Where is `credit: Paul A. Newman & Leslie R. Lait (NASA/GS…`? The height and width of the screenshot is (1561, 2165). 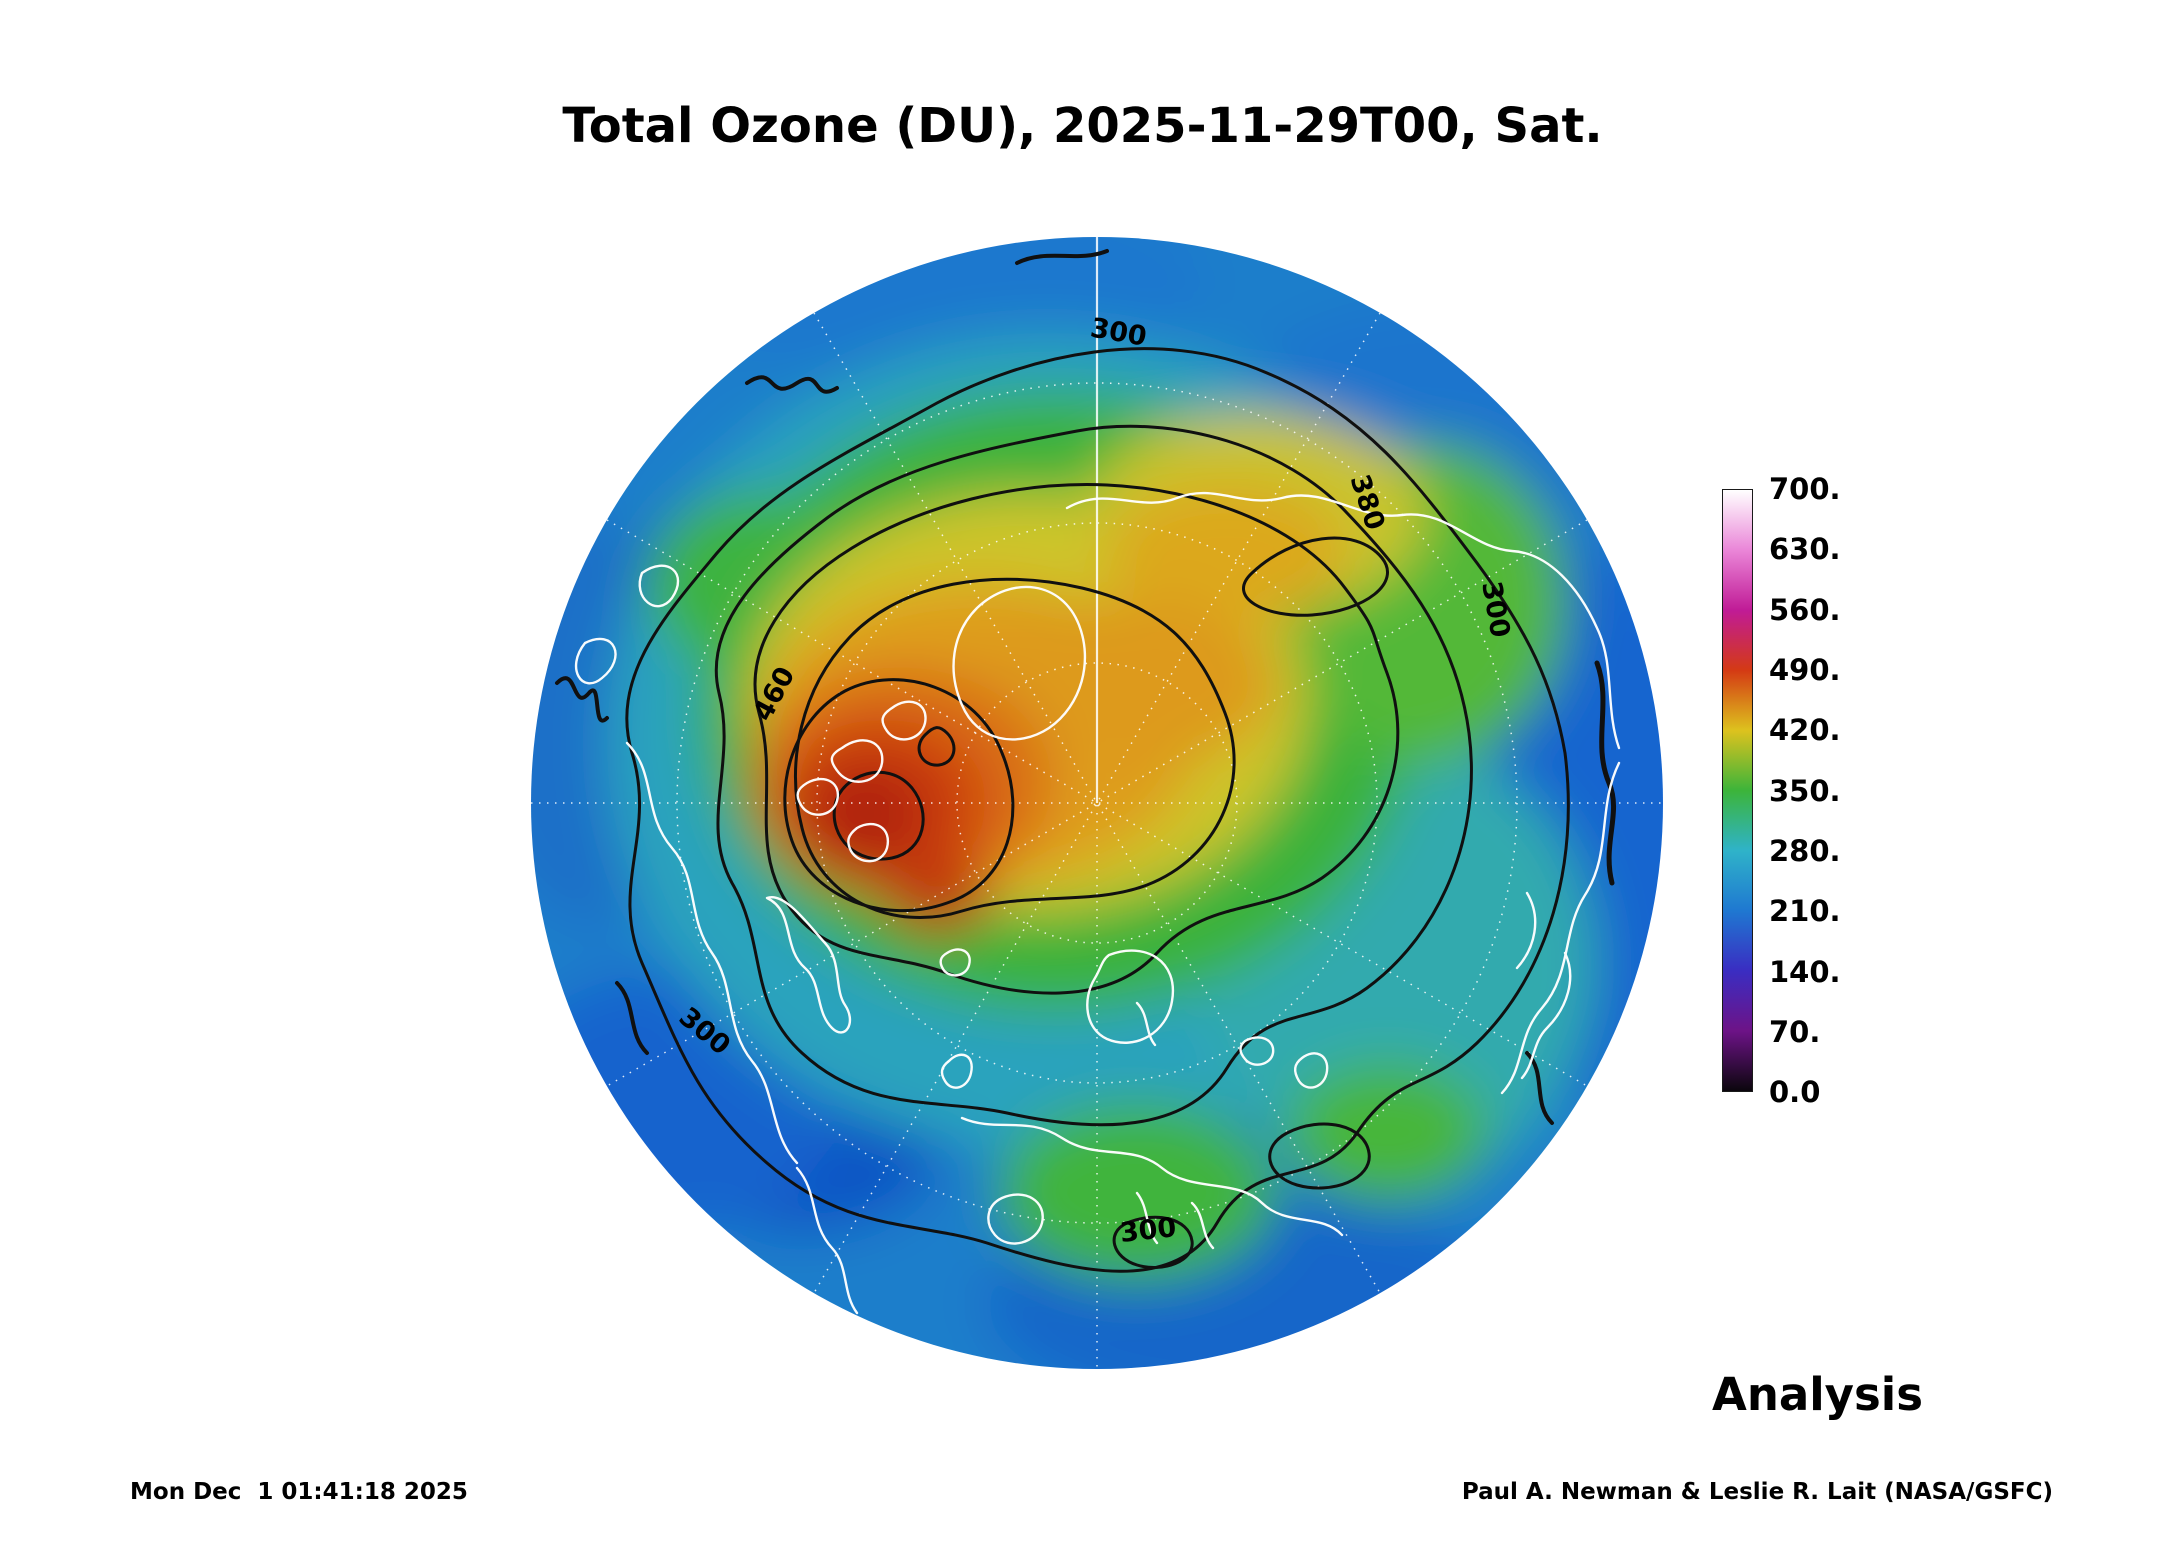
credit: Paul A. Newman & Leslie R. Lait (NASA/GS… is located at coordinates (1757, 1492).